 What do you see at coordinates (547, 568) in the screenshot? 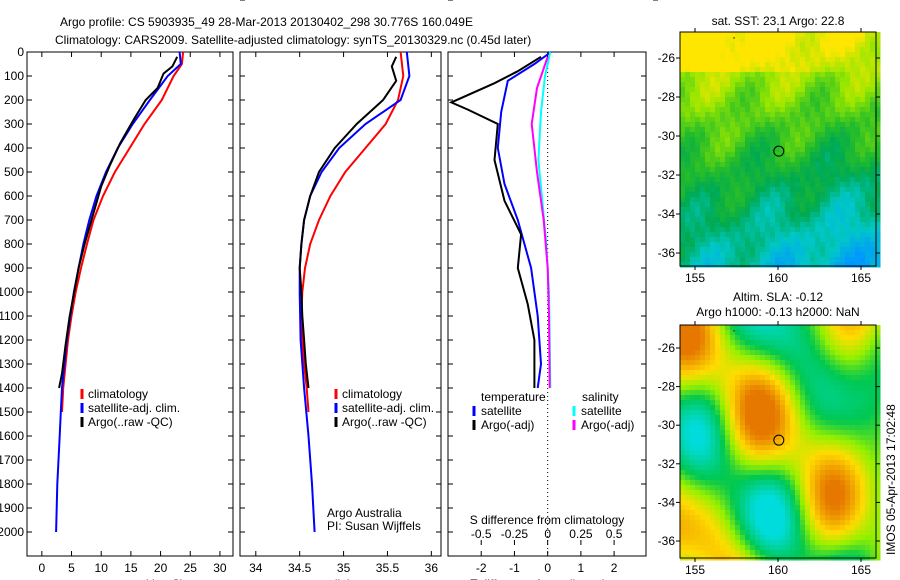
I see `x-tick-label: 0` at bounding box center [547, 568].